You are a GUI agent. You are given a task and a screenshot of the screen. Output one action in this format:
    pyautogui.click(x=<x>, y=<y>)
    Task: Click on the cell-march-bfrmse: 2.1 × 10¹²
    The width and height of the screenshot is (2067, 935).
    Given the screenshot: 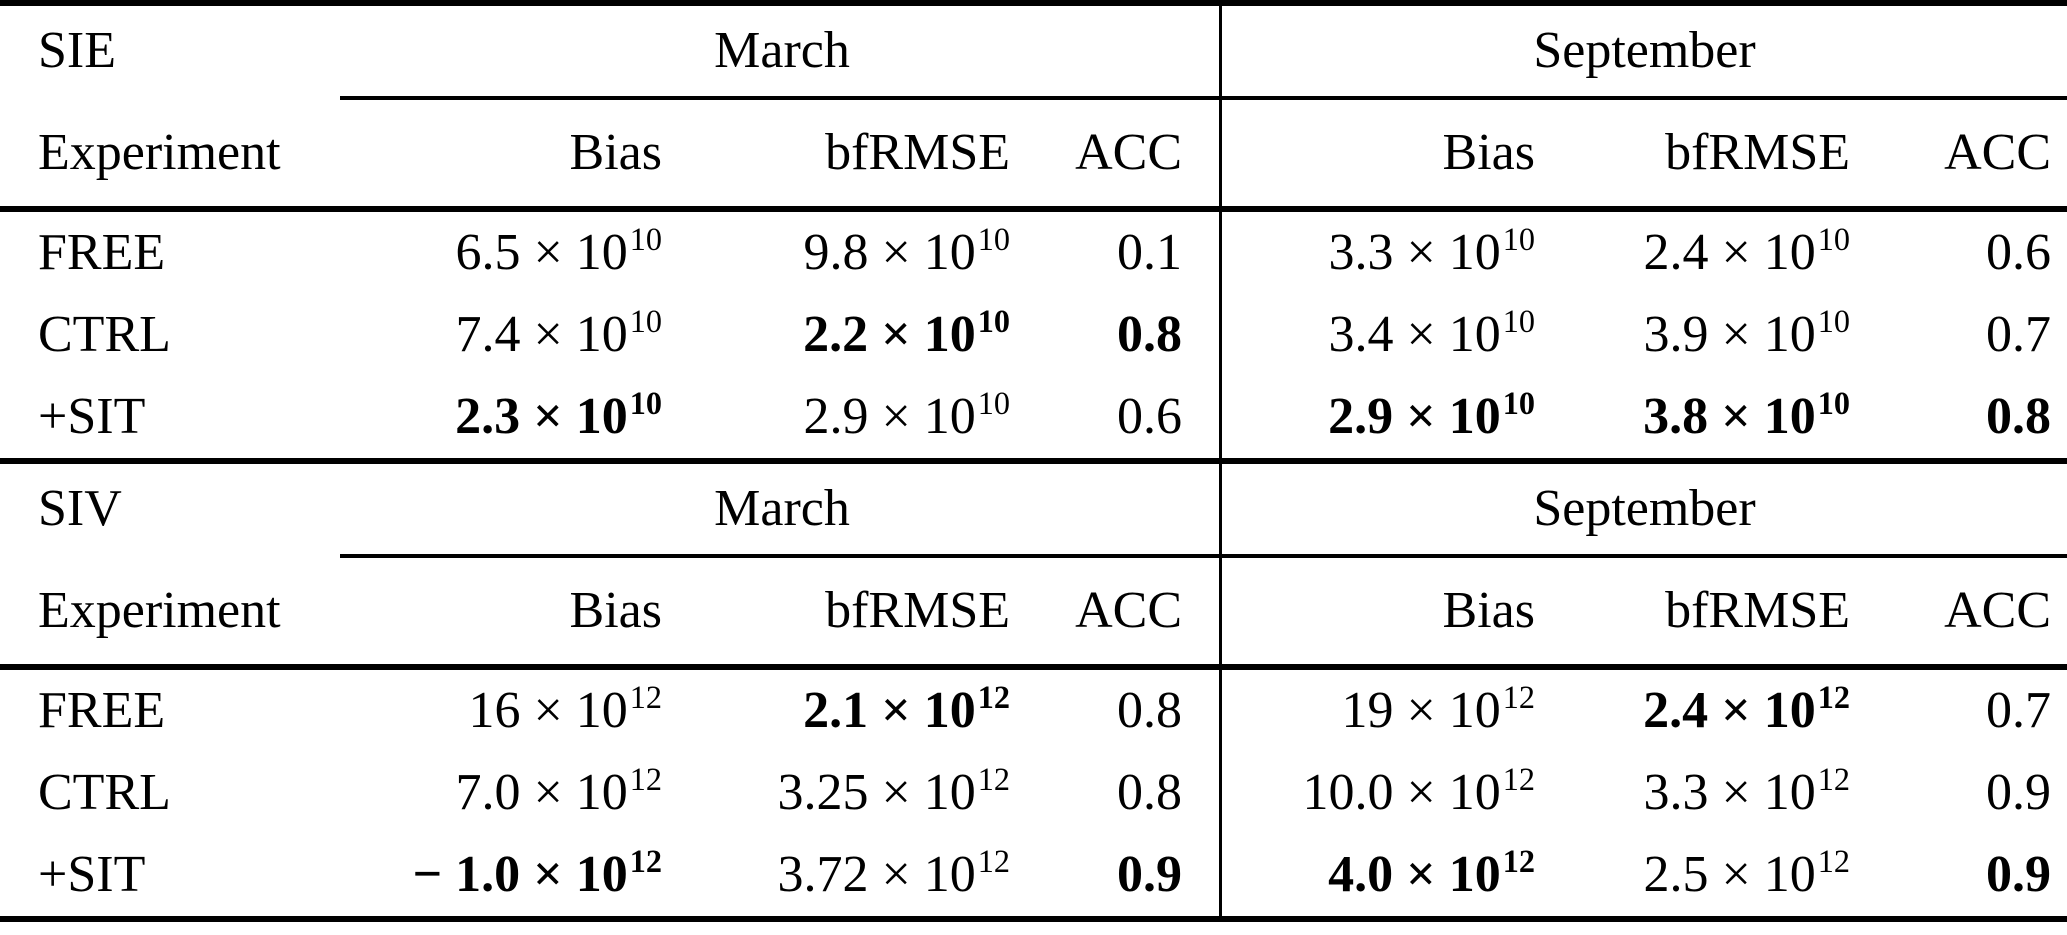 What is the action you would take?
    pyautogui.click(x=906, y=709)
    